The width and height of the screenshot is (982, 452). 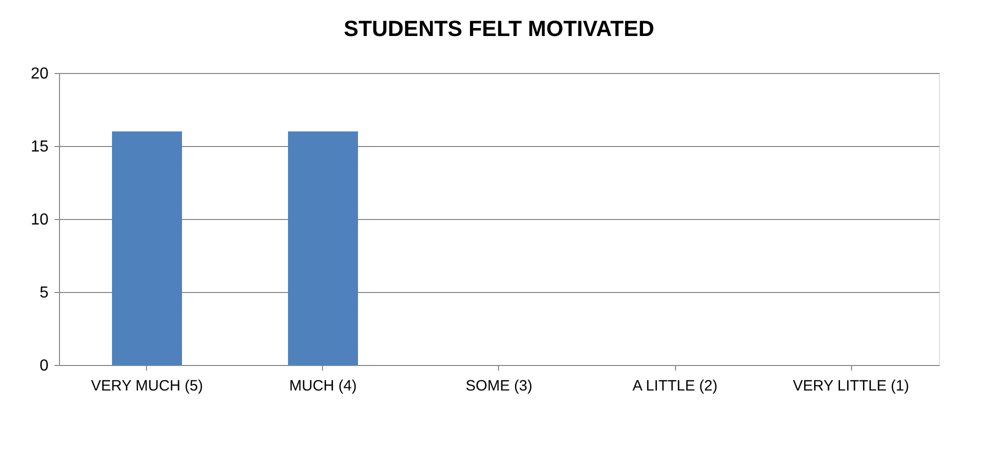 I want to click on y-tick-label: 0, so click(x=44, y=366).